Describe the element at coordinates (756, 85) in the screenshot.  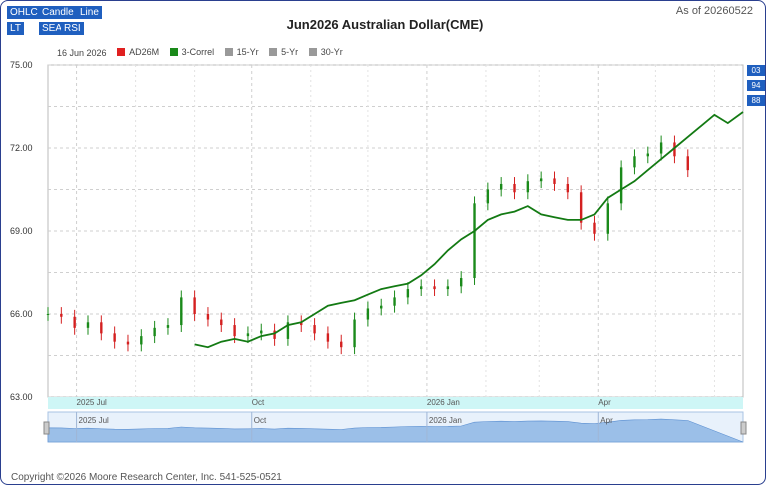
I see `right-tag-2: 94` at that location.